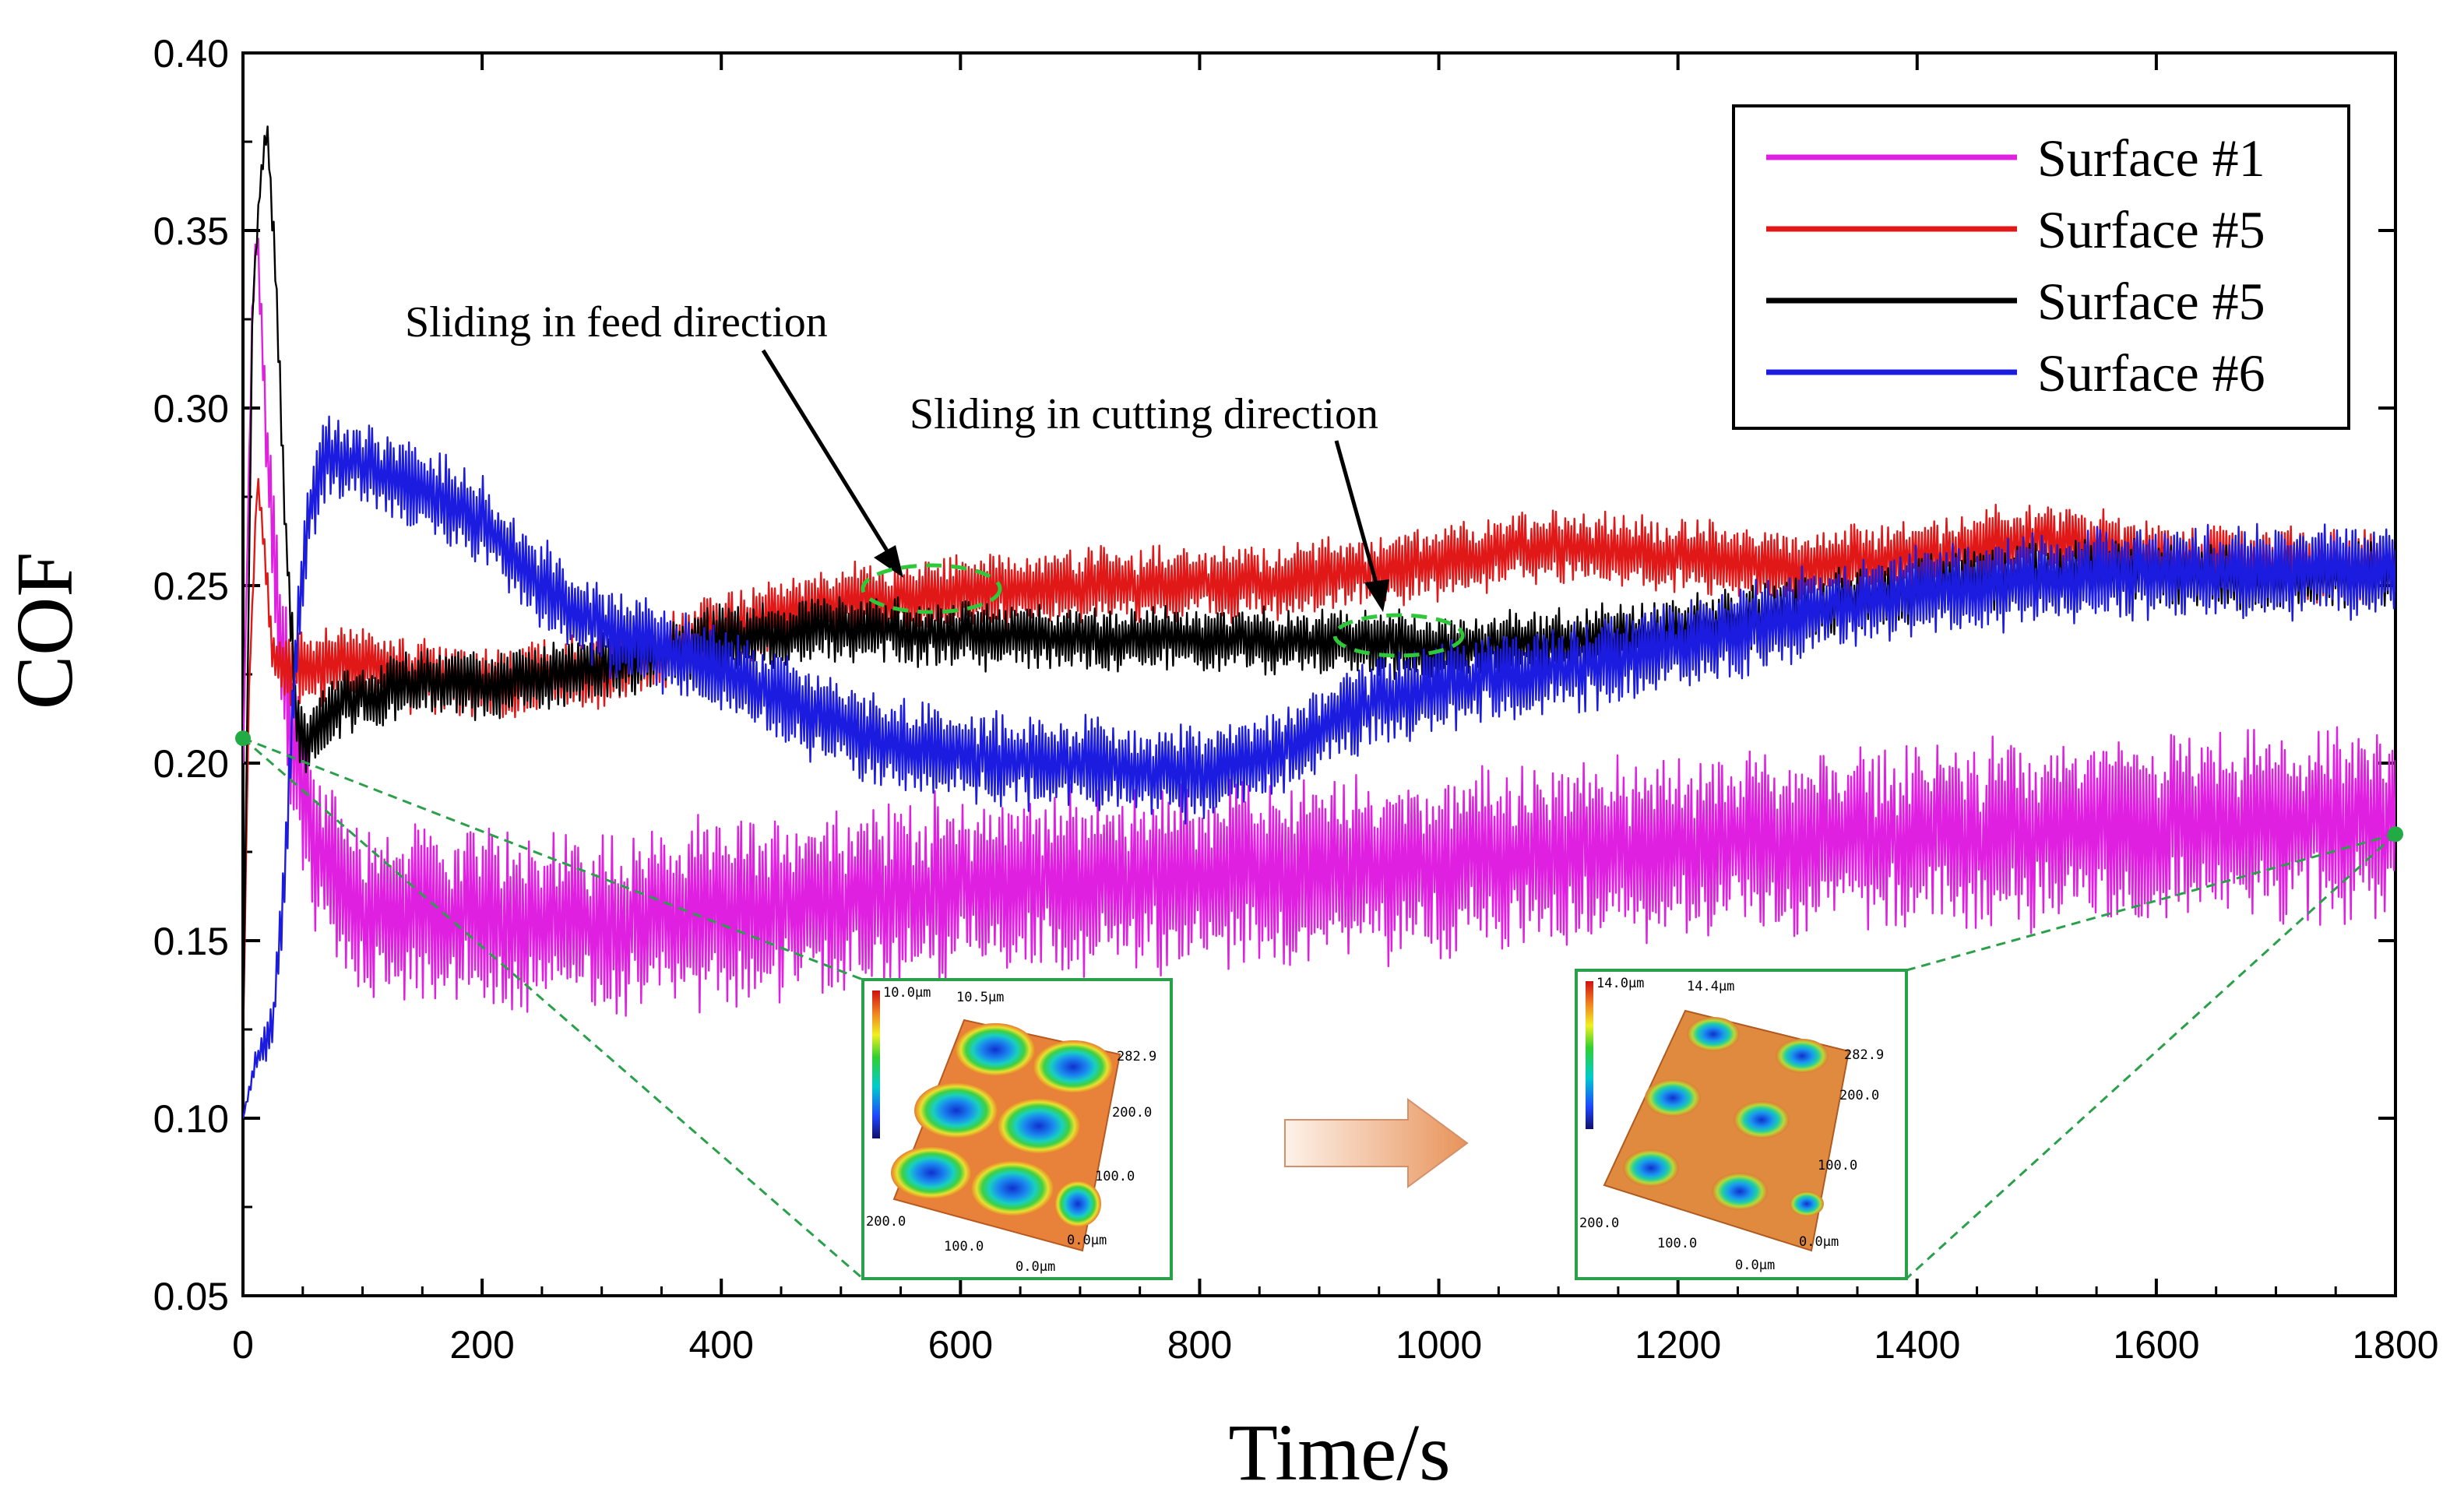 The image size is (2464, 1506). Describe the element at coordinates (481, 1345) in the screenshot. I see `x-tick-label: 200` at that location.